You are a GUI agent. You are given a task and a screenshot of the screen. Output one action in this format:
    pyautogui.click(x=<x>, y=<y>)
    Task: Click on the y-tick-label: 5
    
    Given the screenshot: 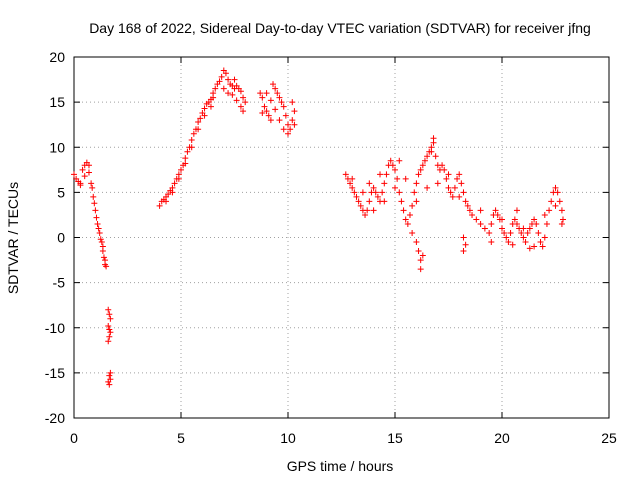 What is the action you would take?
    pyautogui.click(x=61, y=192)
    